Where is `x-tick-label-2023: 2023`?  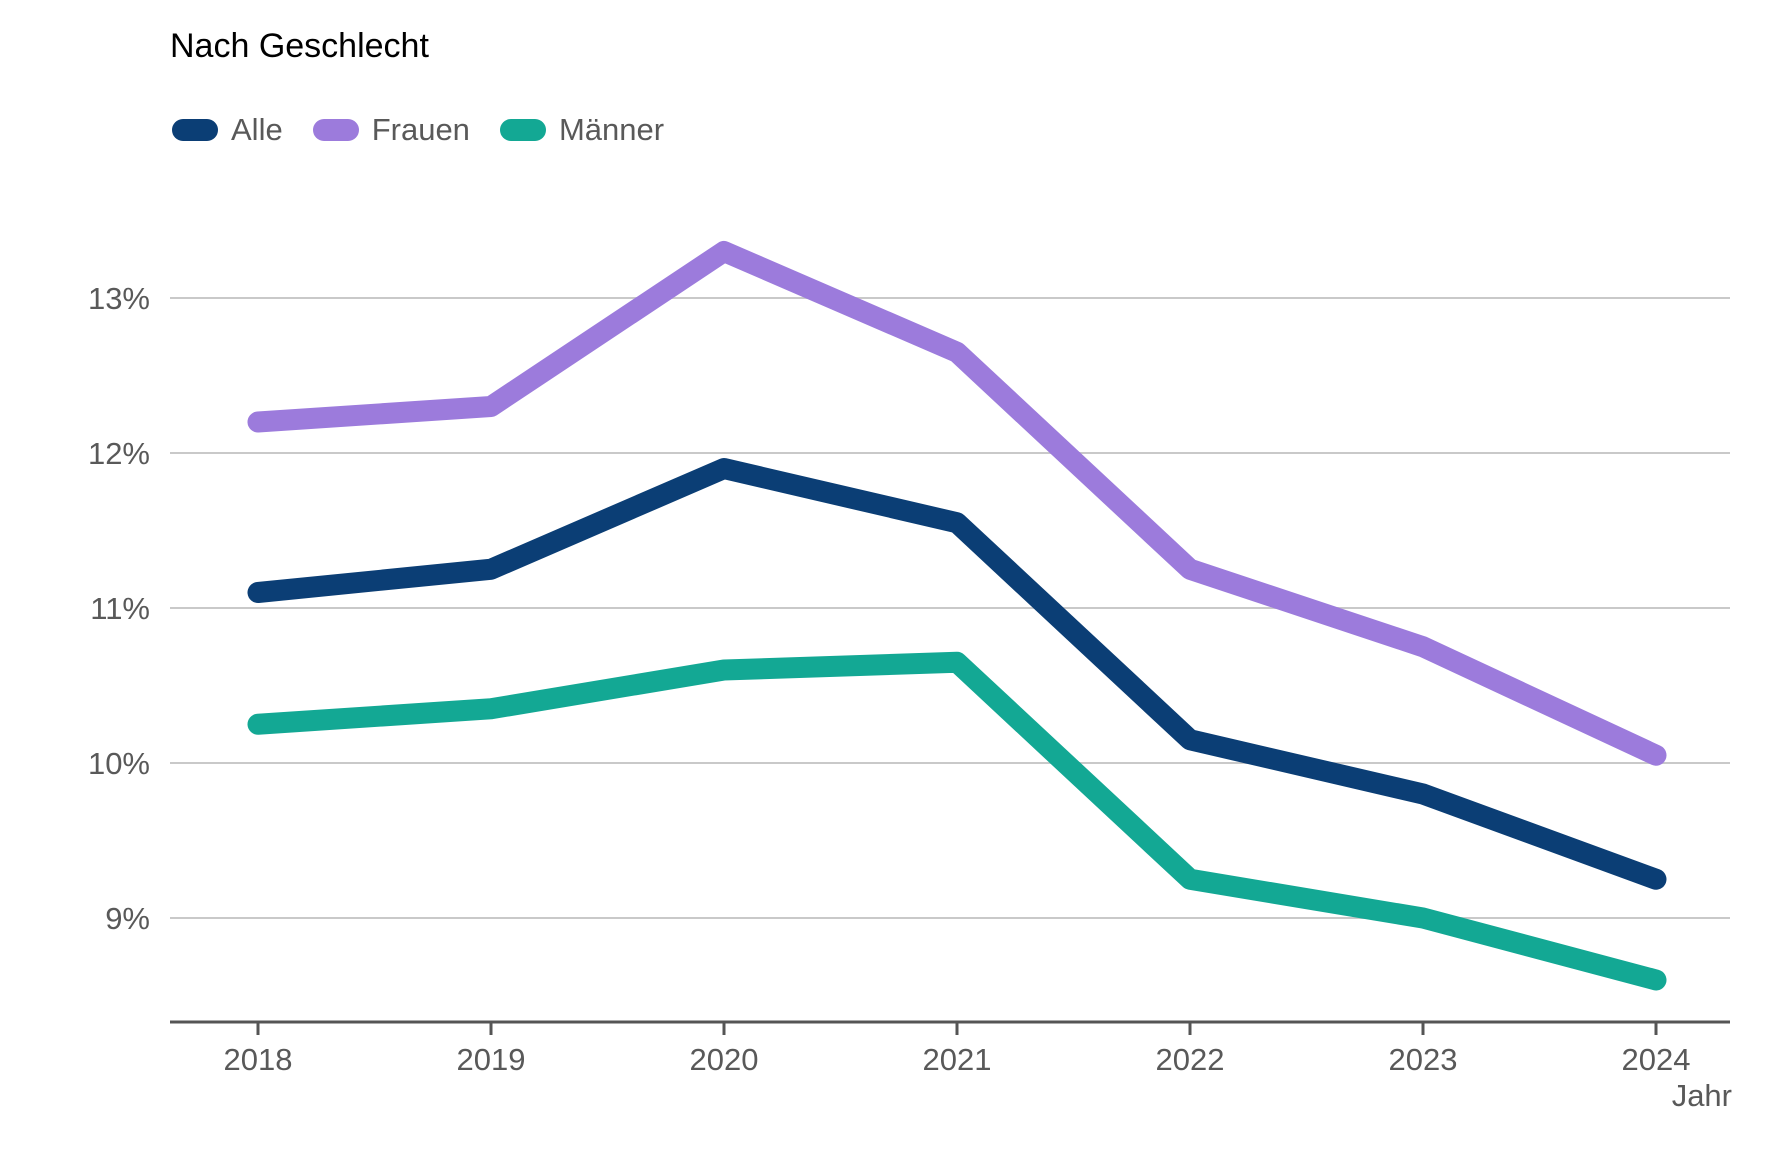
x-tick-label-2023: 2023 is located at coordinates (1423, 1059).